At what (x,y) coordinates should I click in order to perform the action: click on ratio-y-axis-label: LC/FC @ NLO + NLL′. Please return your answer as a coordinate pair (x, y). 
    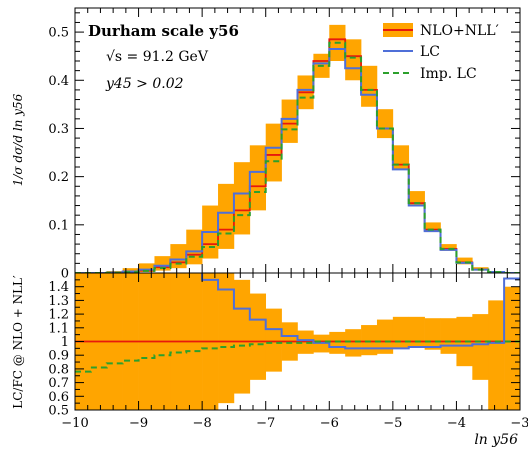
    Looking at the image, I should click on (18, 342).